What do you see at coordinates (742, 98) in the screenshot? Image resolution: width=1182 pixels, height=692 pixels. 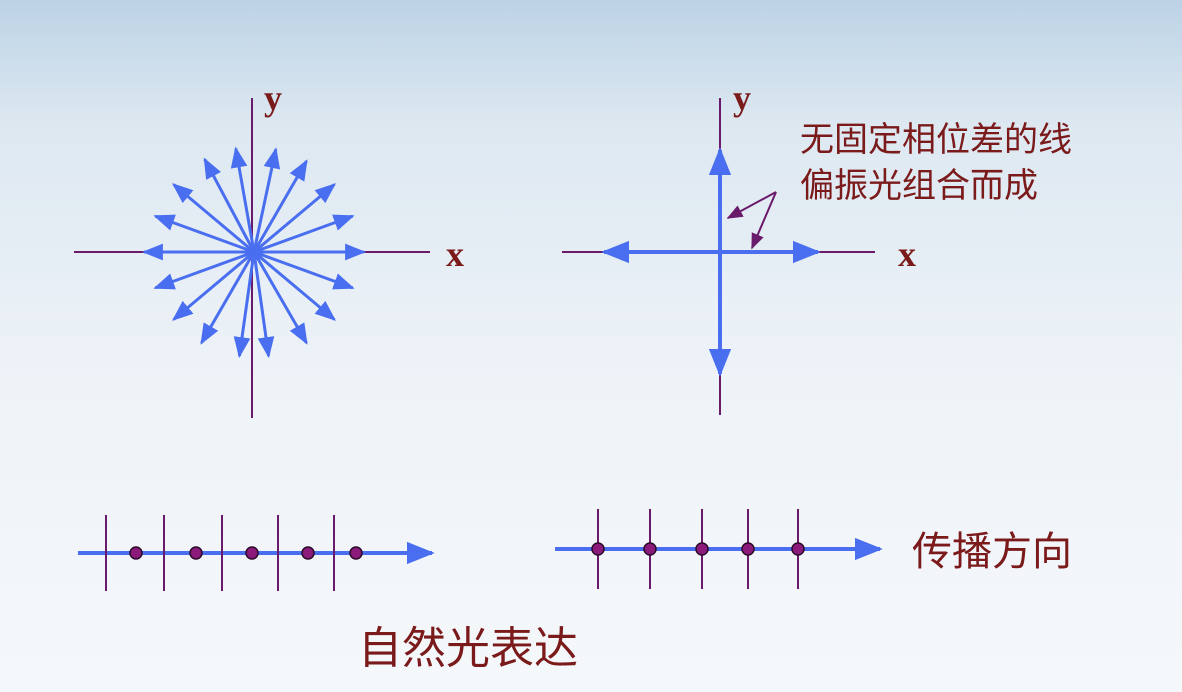 I see `components-y-label: y` at bounding box center [742, 98].